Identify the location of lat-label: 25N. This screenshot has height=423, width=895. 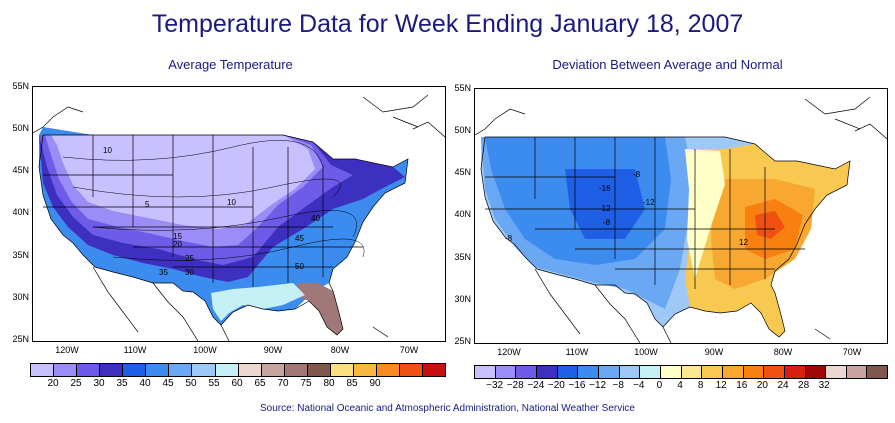
(20, 339).